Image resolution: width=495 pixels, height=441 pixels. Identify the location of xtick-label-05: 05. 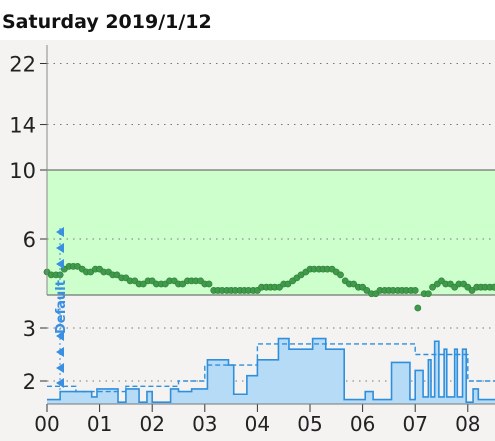
(309, 424).